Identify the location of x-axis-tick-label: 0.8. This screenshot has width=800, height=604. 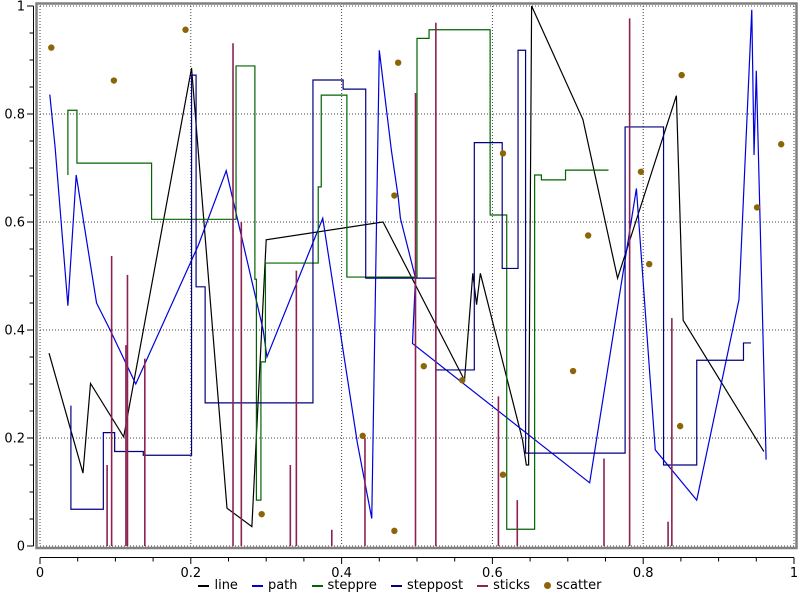
(643, 573).